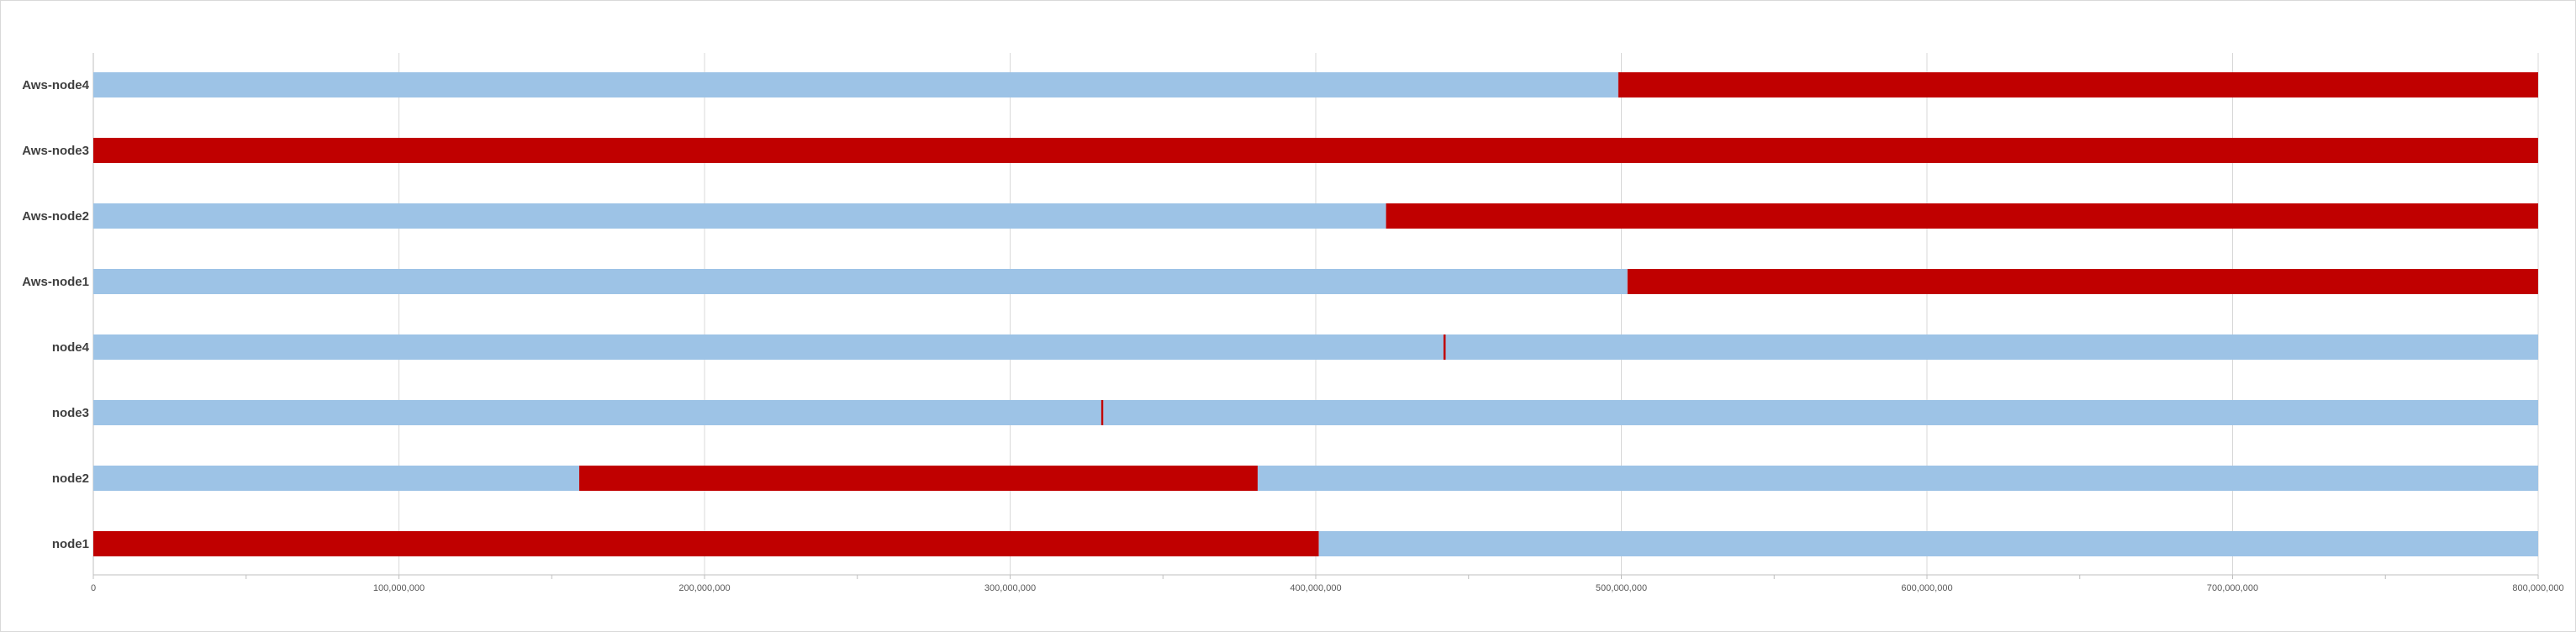 Image resolution: width=2576 pixels, height=632 pixels. What do you see at coordinates (56, 282) in the screenshot?
I see `category-label: Aws-node1` at bounding box center [56, 282].